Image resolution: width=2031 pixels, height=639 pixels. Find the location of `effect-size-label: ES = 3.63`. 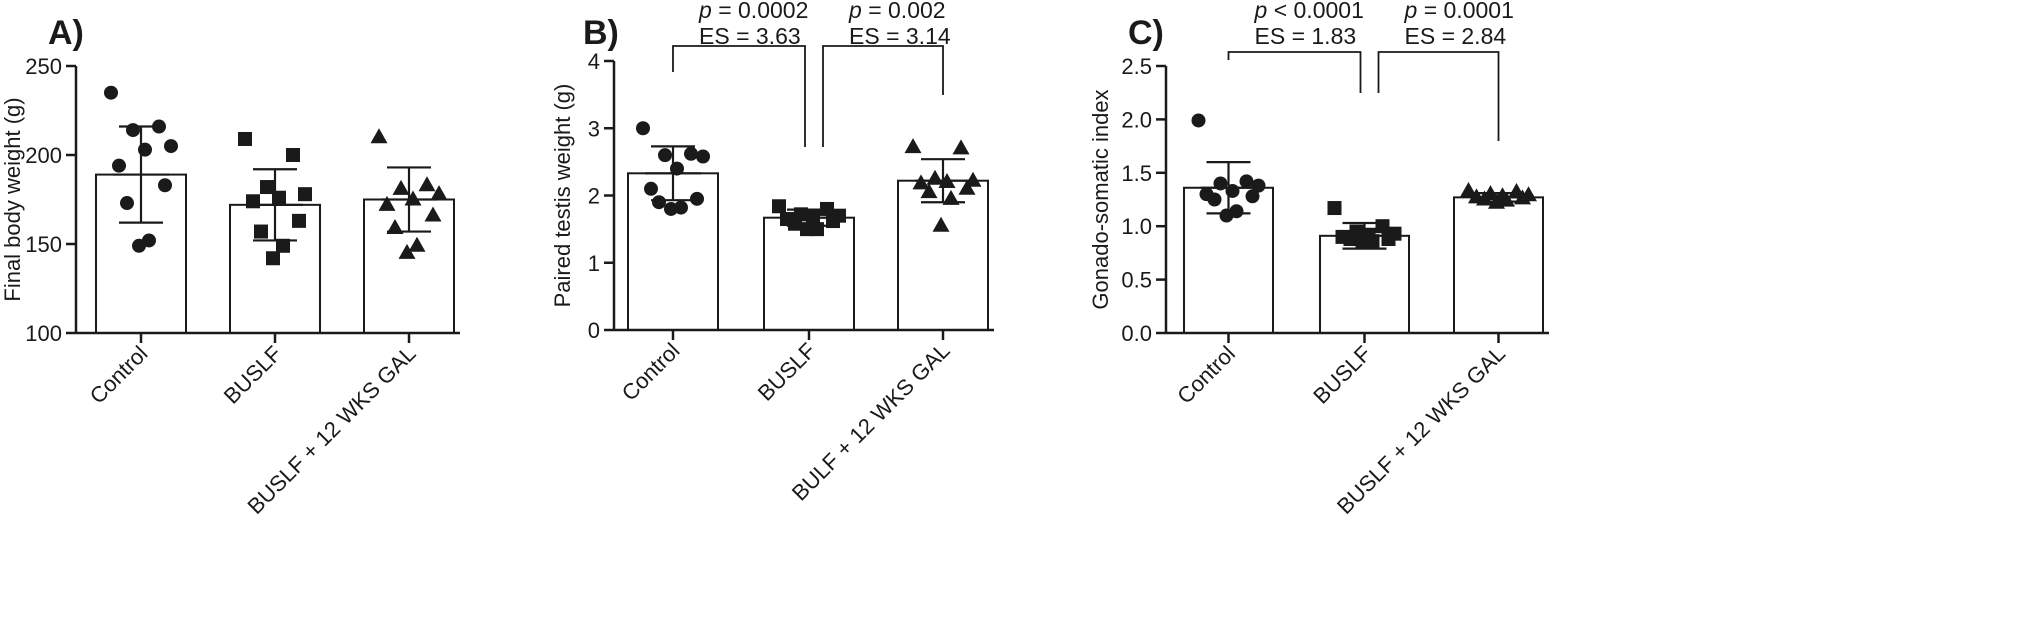

effect-size-label: ES = 3.63 is located at coordinates (750, 36).